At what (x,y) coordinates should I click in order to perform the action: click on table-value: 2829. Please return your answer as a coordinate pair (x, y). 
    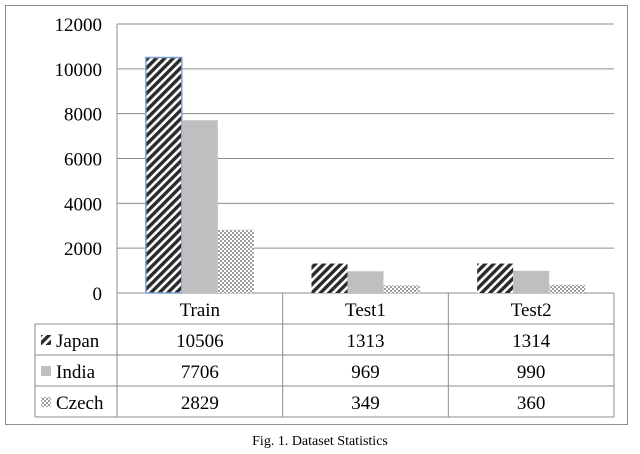
    Looking at the image, I should click on (200, 403).